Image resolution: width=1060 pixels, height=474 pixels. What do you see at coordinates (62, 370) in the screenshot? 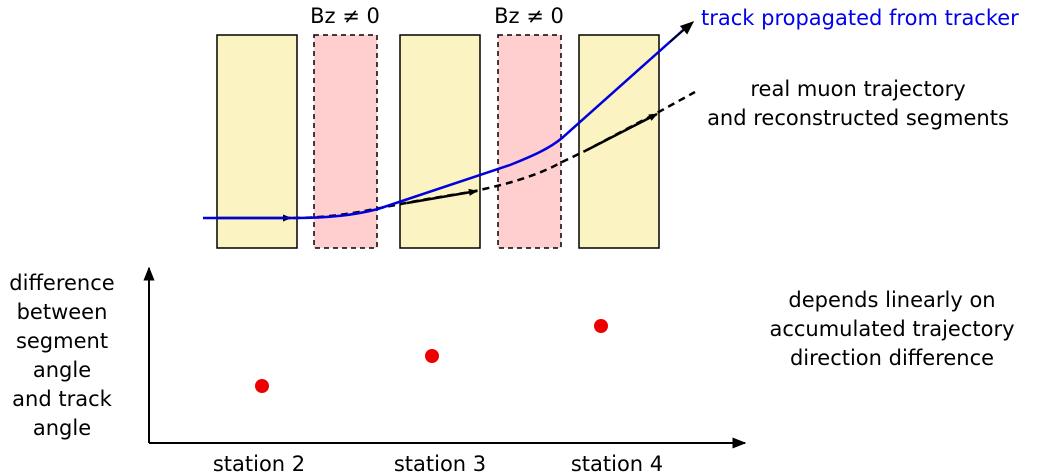
I see `y-label-line-4: angle` at bounding box center [62, 370].